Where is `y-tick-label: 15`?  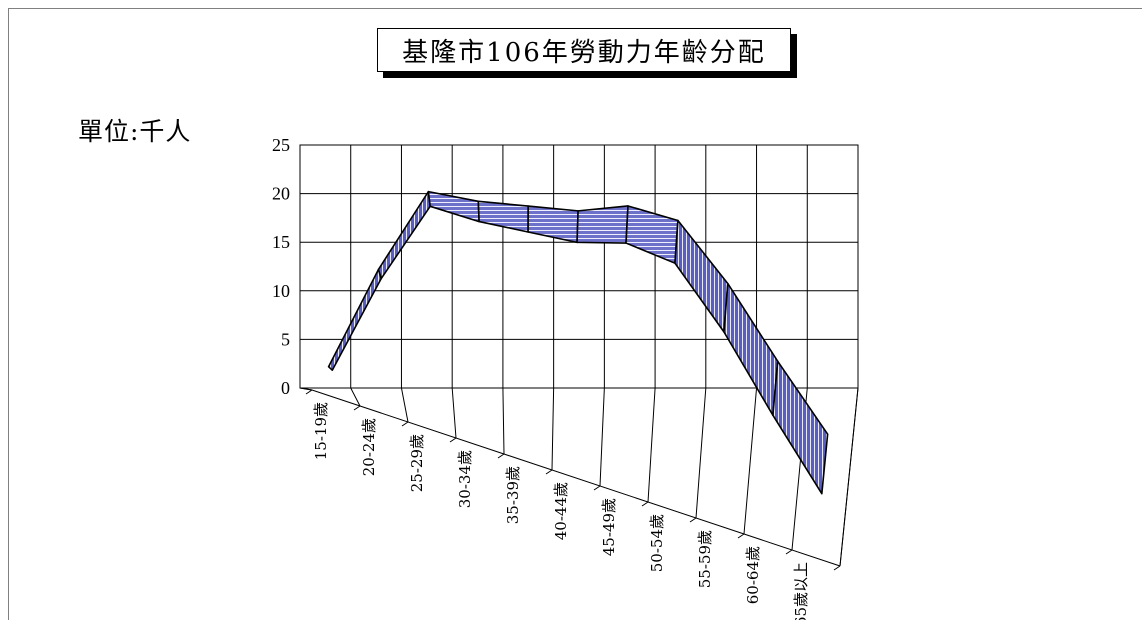 y-tick-label: 15 is located at coordinates (281, 242).